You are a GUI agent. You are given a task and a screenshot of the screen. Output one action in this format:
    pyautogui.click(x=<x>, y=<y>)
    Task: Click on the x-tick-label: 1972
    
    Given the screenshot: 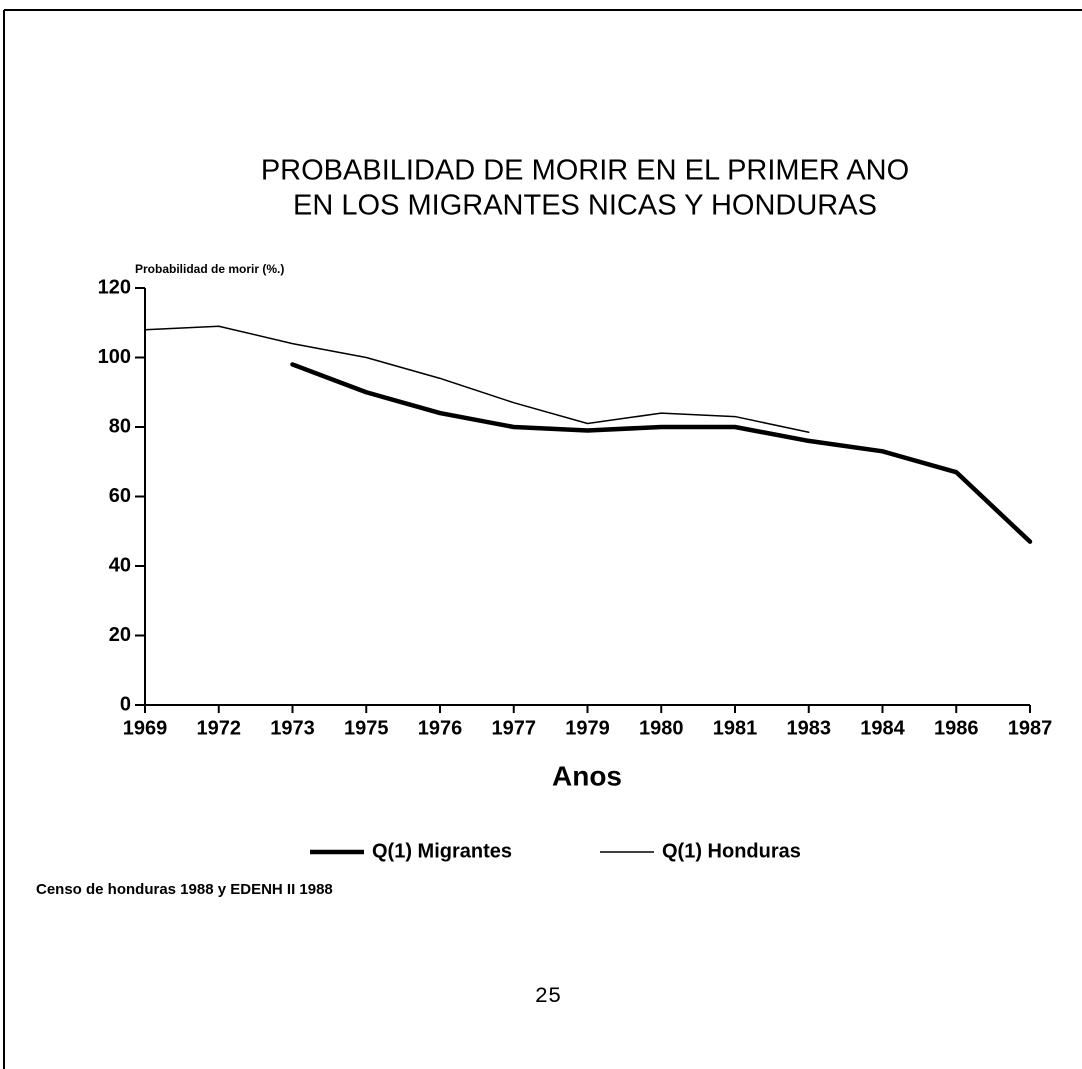 What is the action you would take?
    pyautogui.click(x=219, y=728)
    